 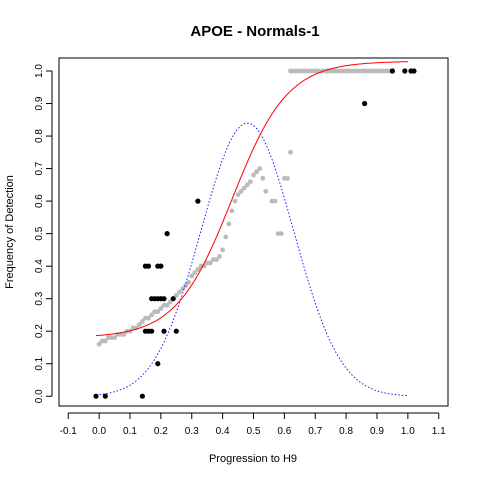 What do you see at coordinates (10, 232) in the screenshot?
I see `y-axis-label: Frequency of Detection` at bounding box center [10, 232].